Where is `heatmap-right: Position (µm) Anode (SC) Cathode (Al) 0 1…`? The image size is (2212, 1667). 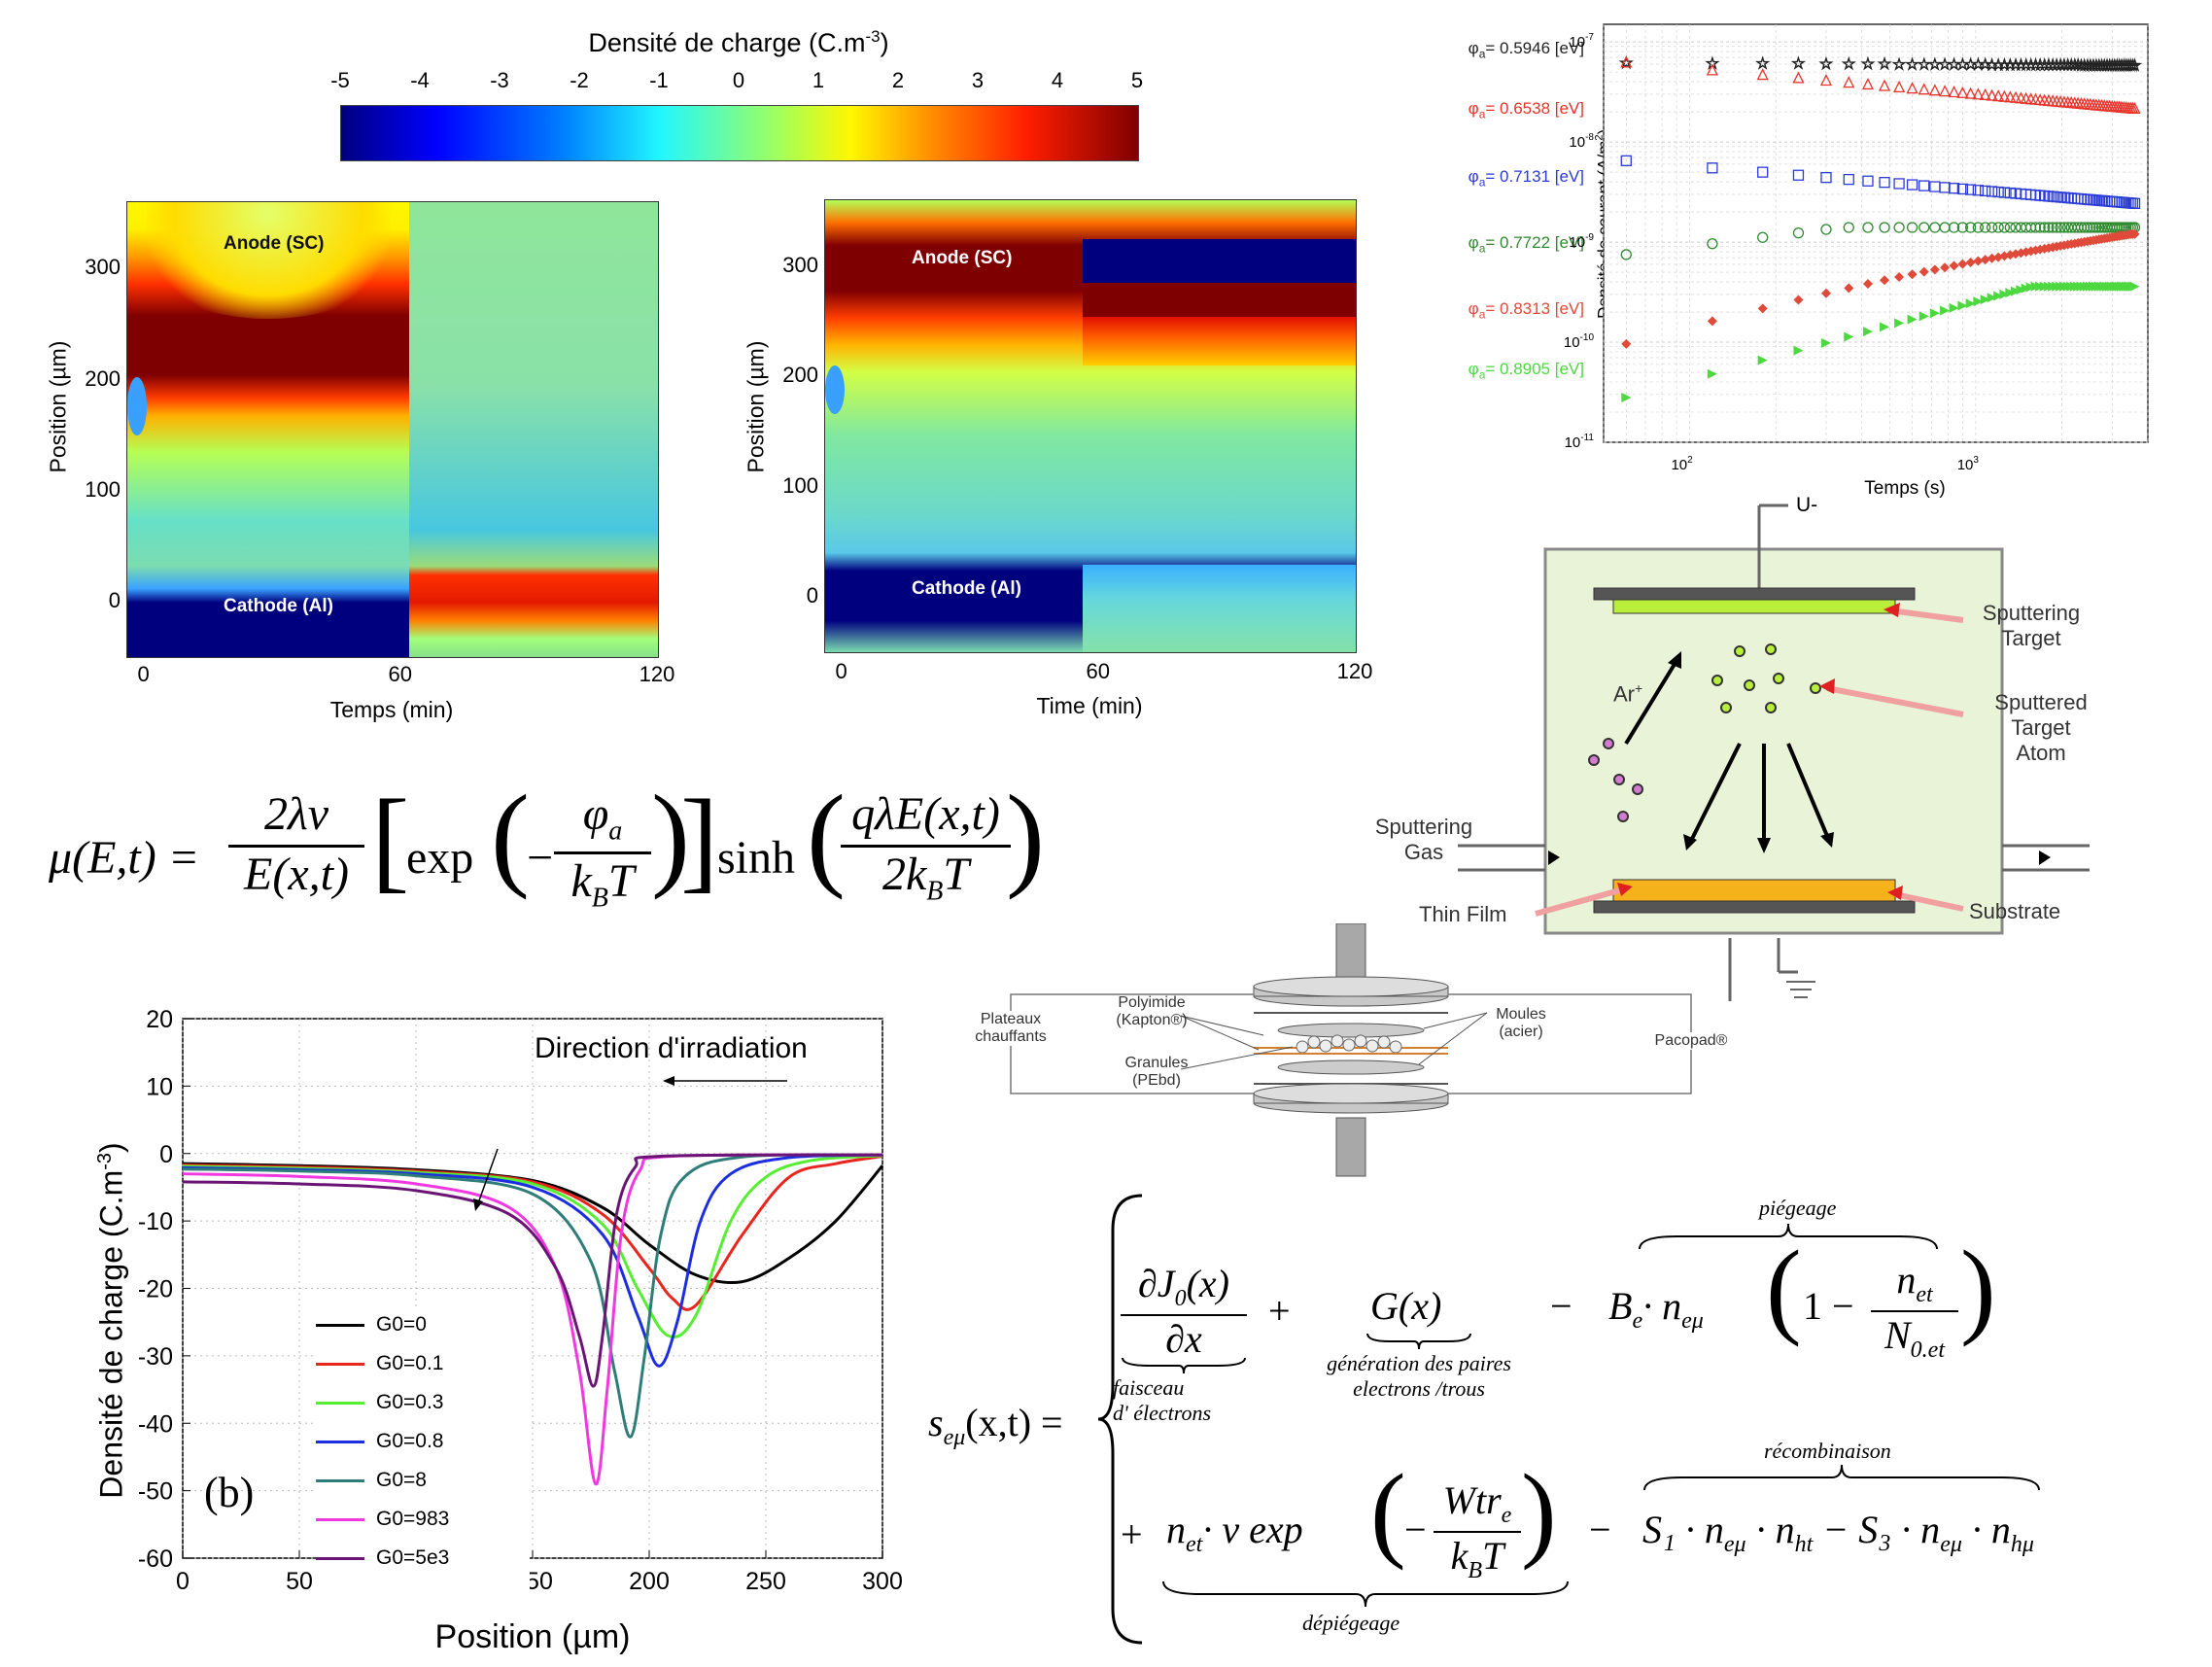
heatmap-right: Position (µm) Anode (SC) Cathode (Al) 0 1… is located at coordinates (1057, 462).